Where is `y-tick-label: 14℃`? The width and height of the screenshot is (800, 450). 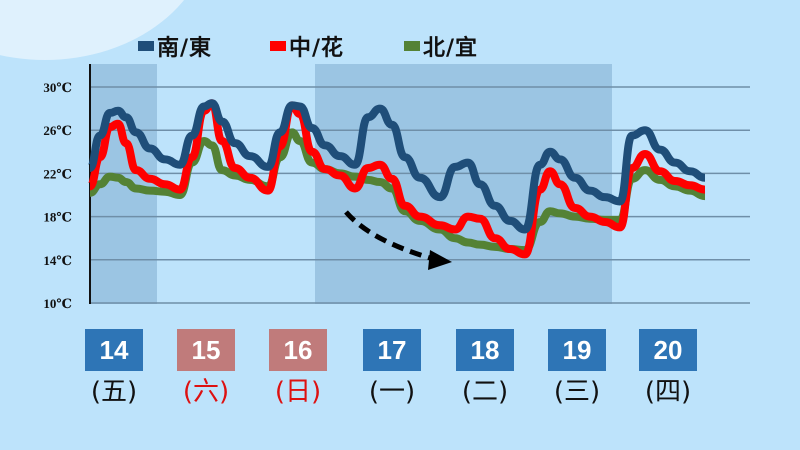 y-tick-label: 14℃ is located at coordinates (57, 260).